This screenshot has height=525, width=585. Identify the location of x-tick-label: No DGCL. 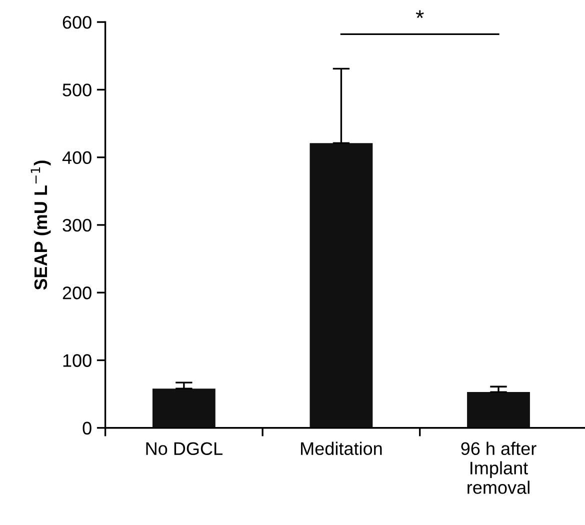
(184, 449).